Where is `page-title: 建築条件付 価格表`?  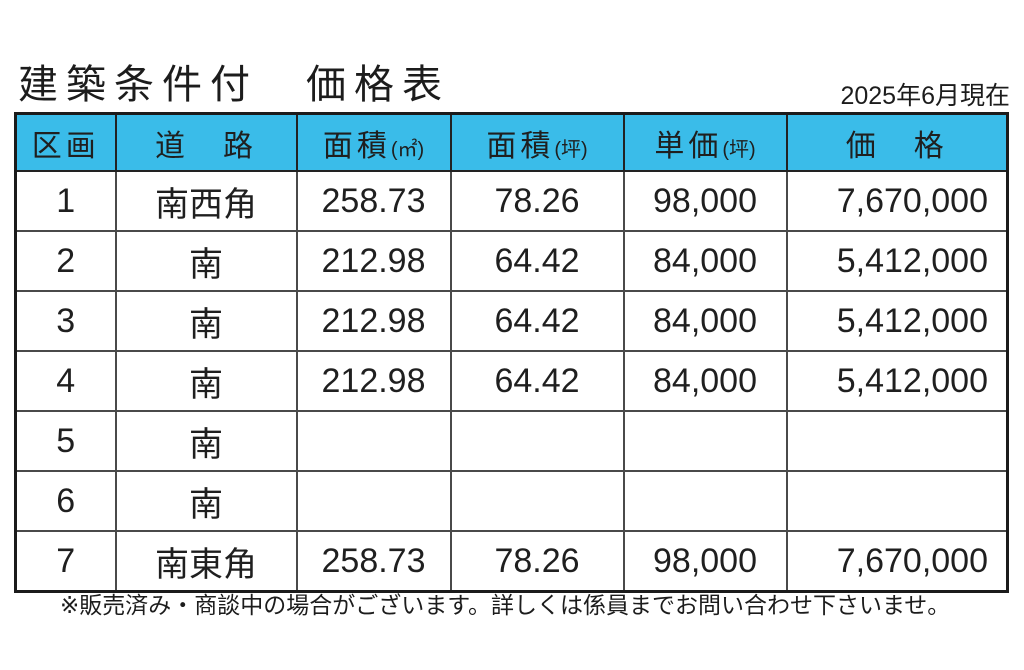
page-title: 建築条件付 価格表 is located at coordinates (234, 85).